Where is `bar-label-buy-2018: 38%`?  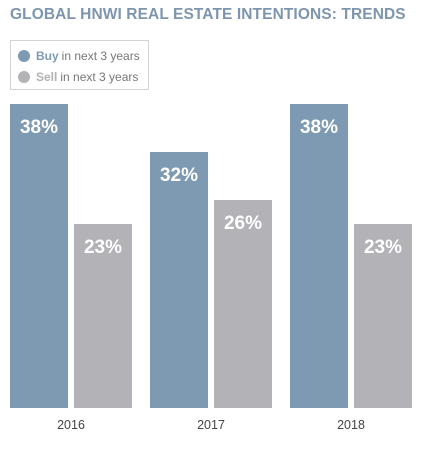
bar-label-buy-2018: 38% is located at coordinates (319, 127).